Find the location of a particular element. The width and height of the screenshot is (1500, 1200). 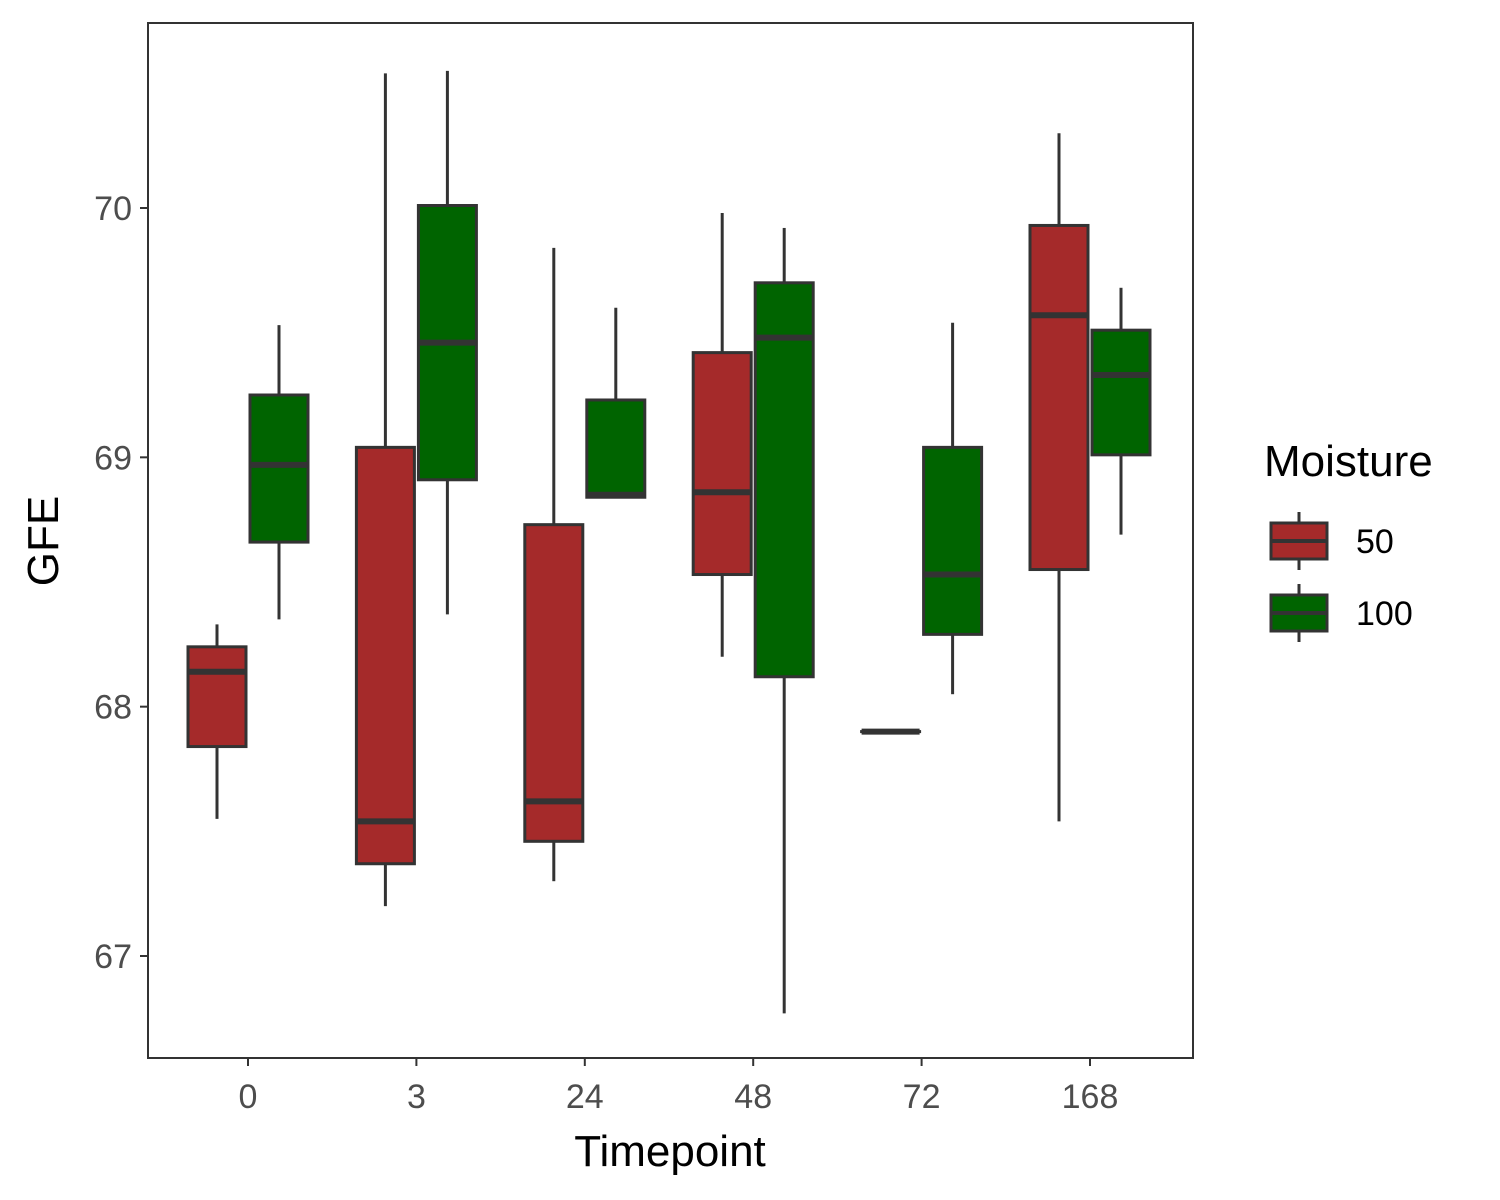

legend-label: 50 is located at coordinates (1375, 542).